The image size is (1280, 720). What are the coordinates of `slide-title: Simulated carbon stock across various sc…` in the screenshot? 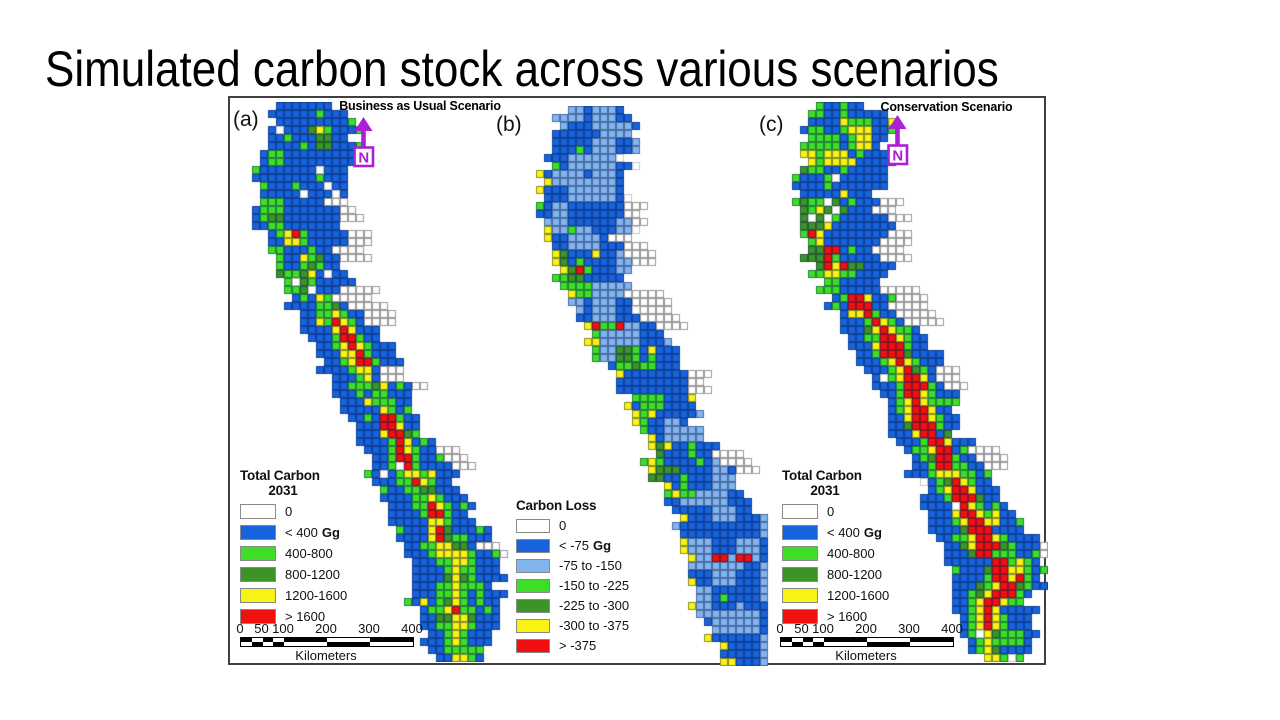 It's located at (587, 69).